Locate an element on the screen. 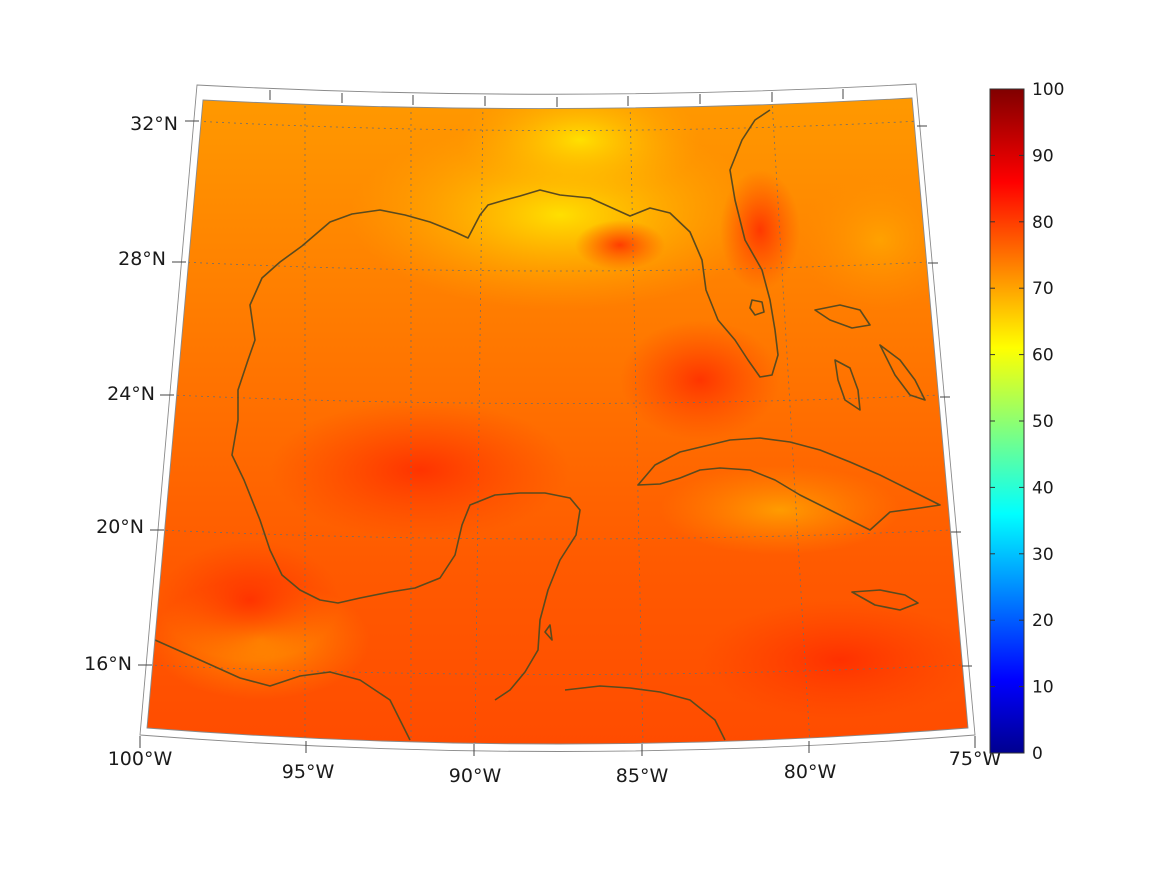 This screenshot has height=875, width=1167. colorbar-label-70: 70 is located at coordinates (1043, 289).